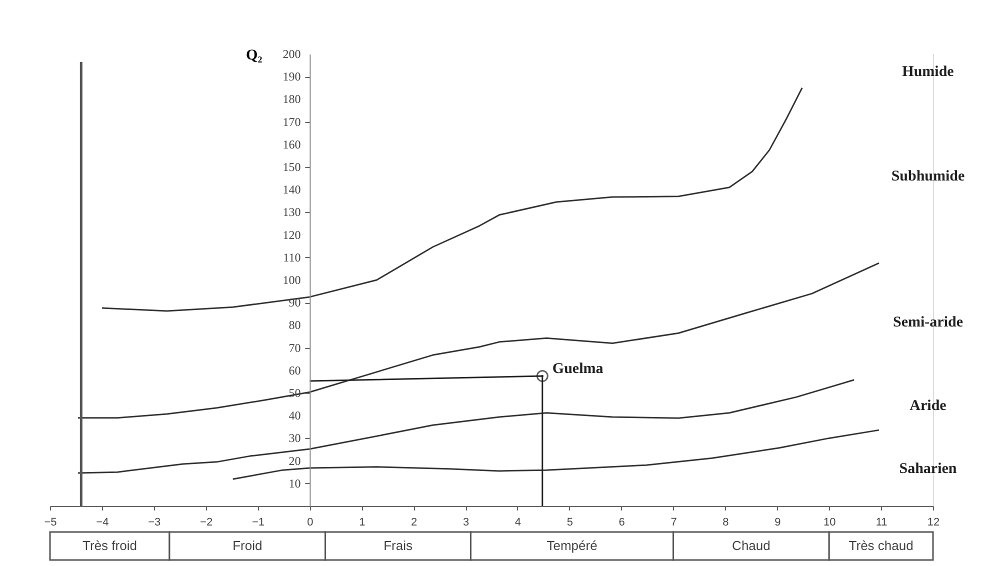  Describe the element at coordinates (291, 54) in the screenshot. I see `y-tick-label: 200` at that location.